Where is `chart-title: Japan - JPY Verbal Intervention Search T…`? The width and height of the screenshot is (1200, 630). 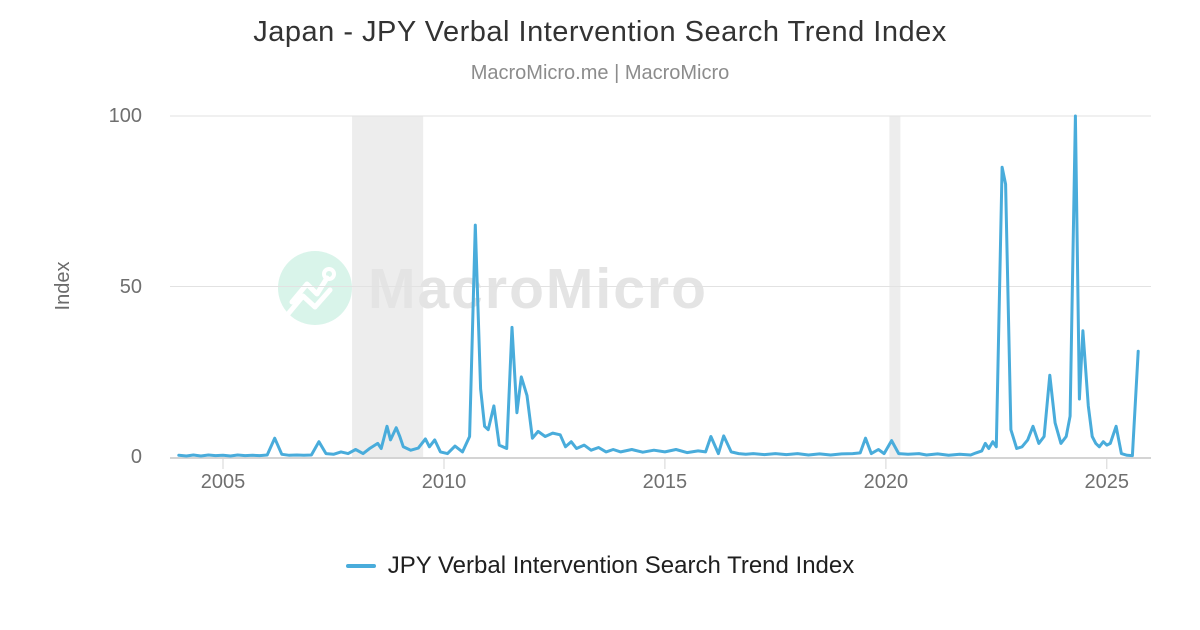
chart-title: Japan - JPY Verbal Intervention Search T… is located at coordinates (600, 32).